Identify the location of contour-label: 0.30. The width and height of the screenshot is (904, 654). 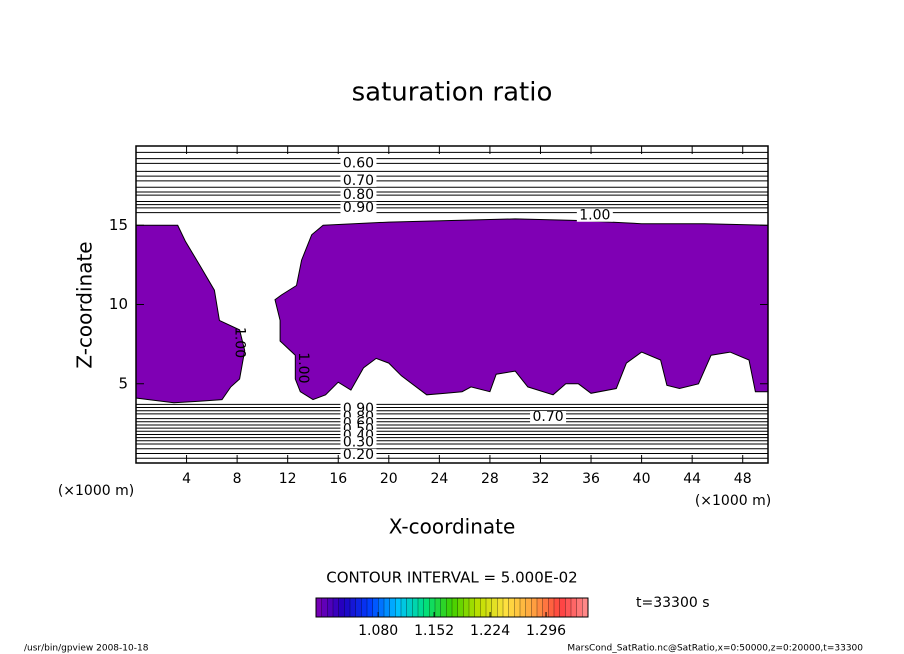
(358, 442).